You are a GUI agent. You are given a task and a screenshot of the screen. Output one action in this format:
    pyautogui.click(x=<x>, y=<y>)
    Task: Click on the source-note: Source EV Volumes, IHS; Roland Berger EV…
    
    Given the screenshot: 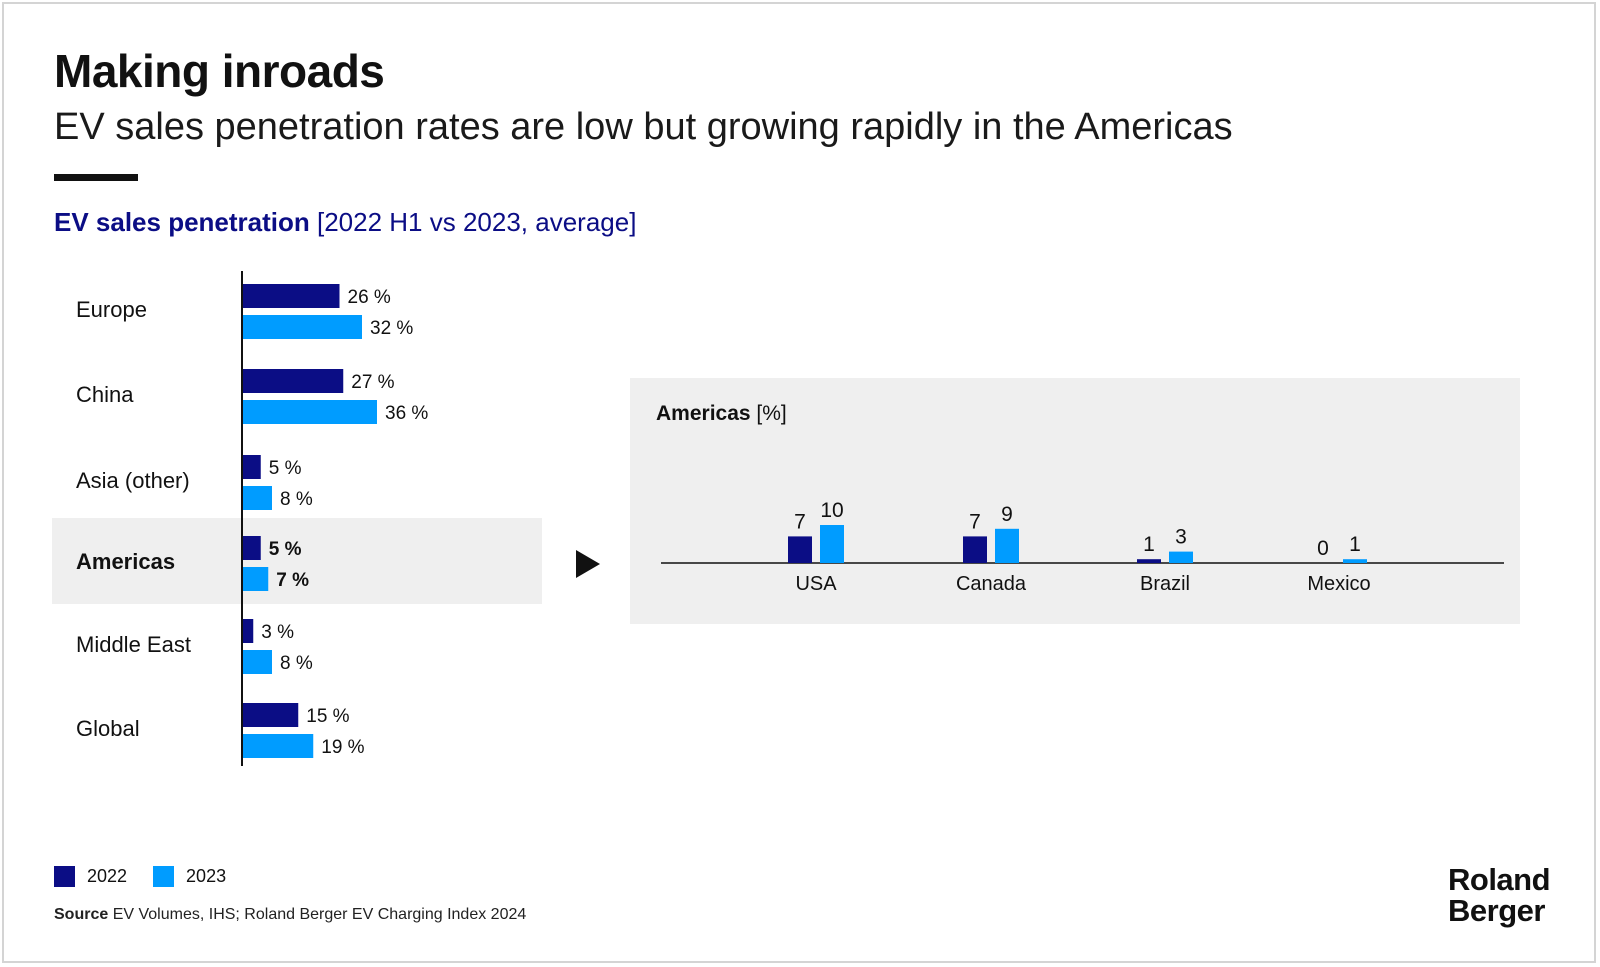 What is the action you would take?
    pyautogui.click(x=290, y=915)
    